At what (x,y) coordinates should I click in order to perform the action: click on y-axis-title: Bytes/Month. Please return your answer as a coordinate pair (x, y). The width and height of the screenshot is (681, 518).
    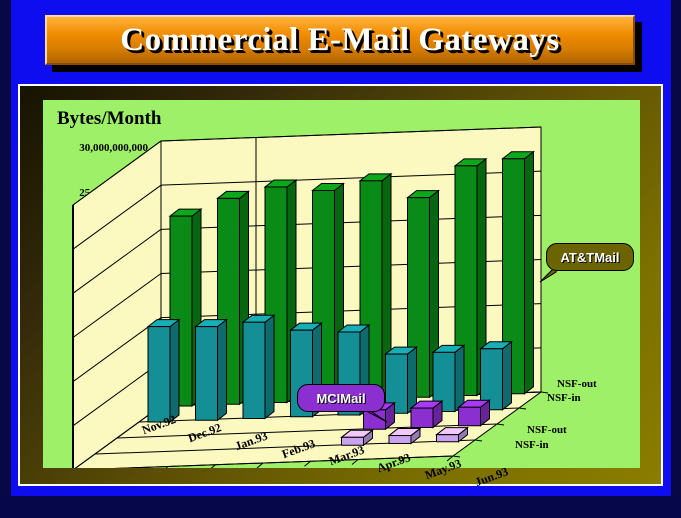
    Looking at the image, I should click on (109, 118).